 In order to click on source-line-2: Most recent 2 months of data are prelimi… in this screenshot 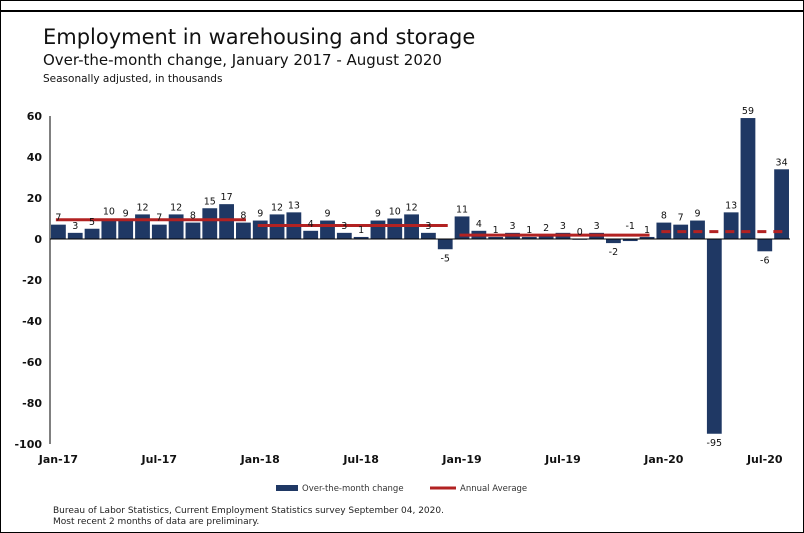, I will do `click(156, 522)`.